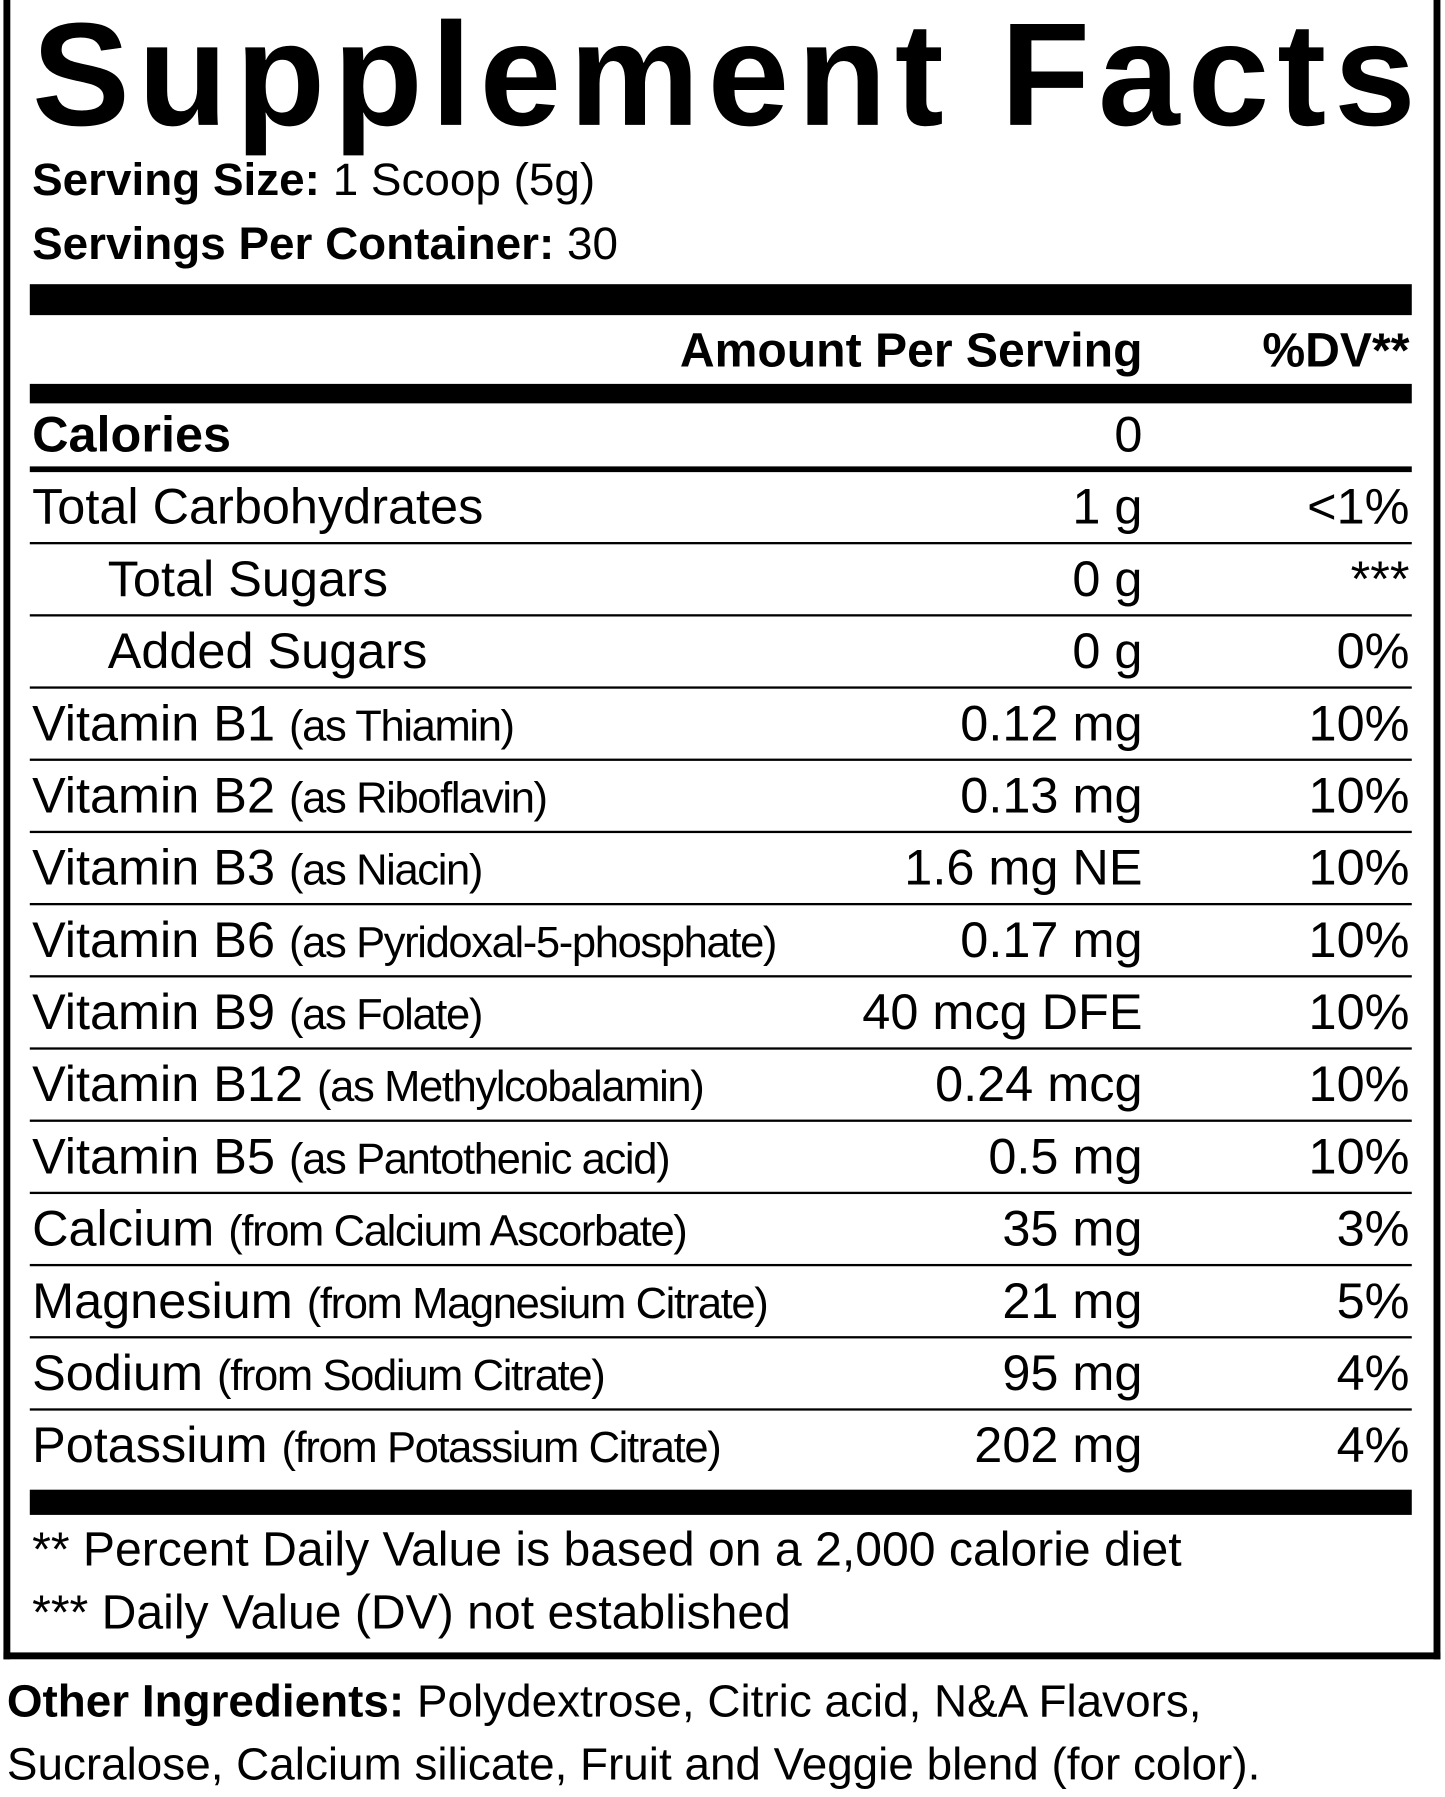  I want to click on nutrient-name: Magnesium, so click(162, 1300).